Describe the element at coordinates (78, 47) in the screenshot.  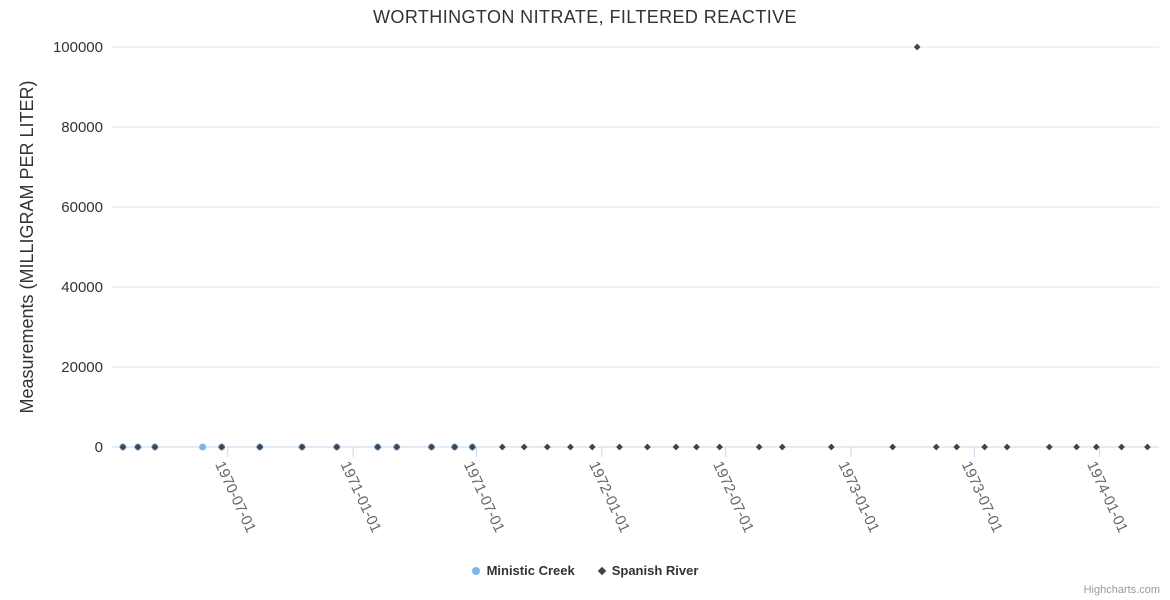
I see `y-axis-label: 100000` at that location.